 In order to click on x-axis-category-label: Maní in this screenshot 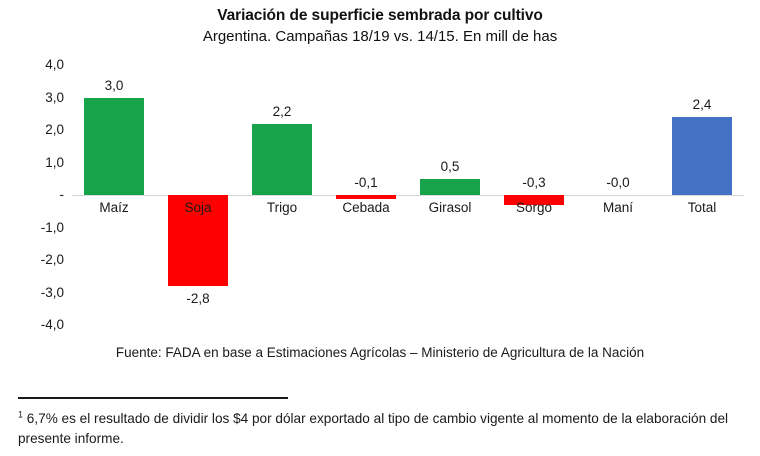, I will do `click(618, 207)`.